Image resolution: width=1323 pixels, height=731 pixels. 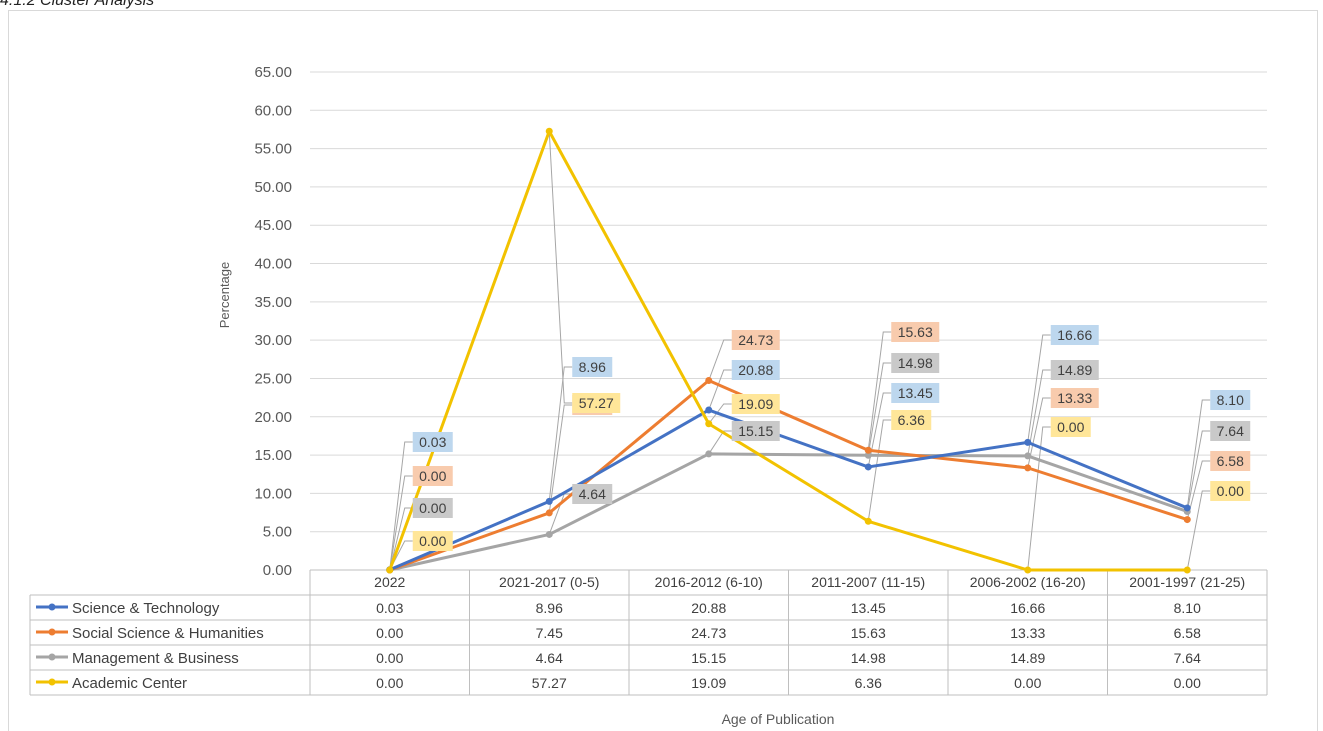 What do you see at coordinates (389, 582) in the screenshot?
I see `x-tick-label: 2022` at bounding box center [389, 582].